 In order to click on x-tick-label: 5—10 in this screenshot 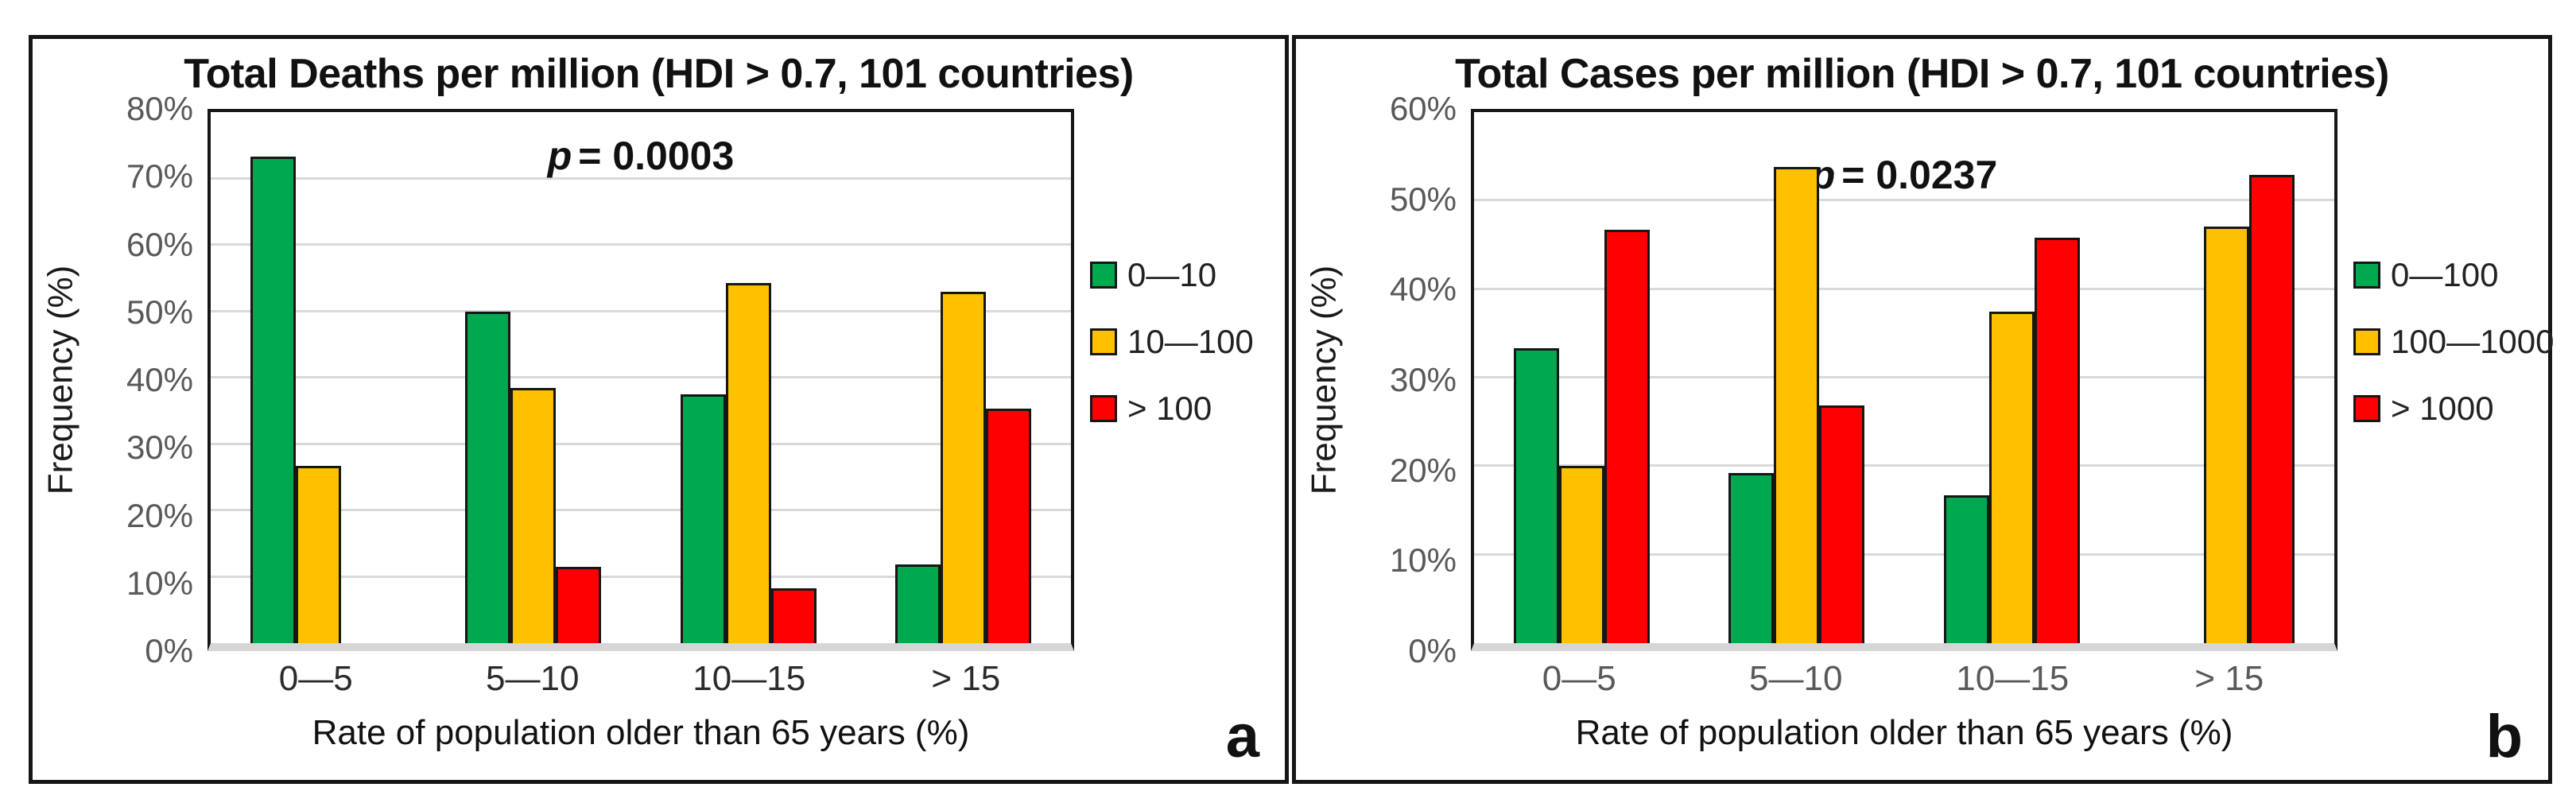, I will do `click(1796, 678)`.